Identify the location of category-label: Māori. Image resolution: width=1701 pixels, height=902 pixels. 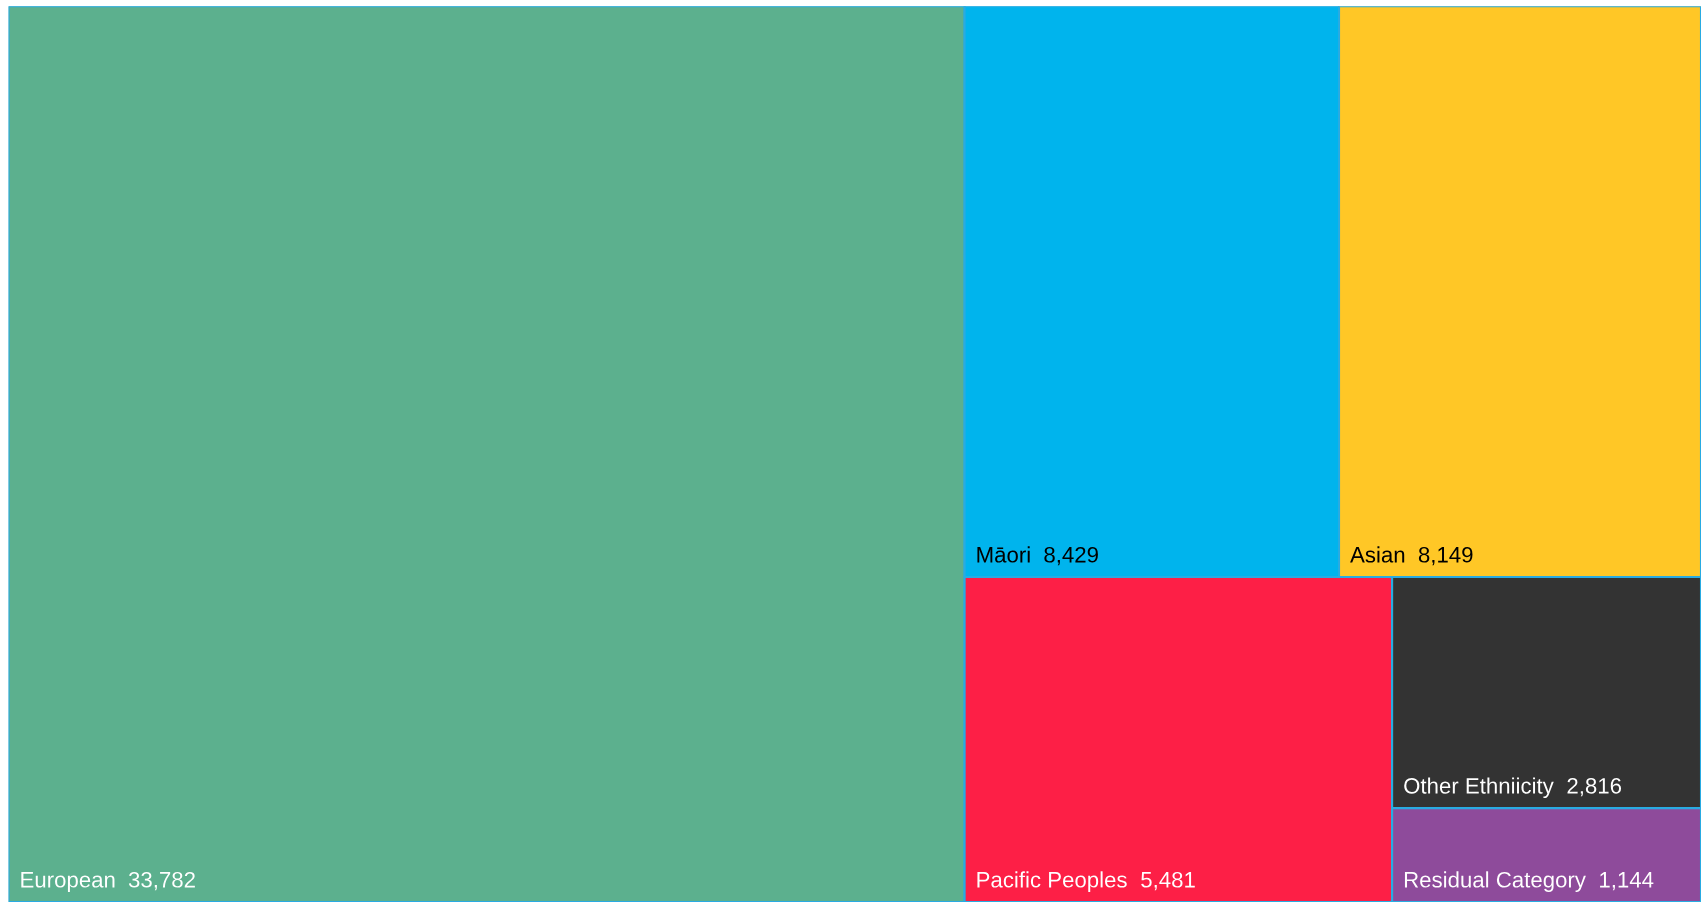
(1003, 554).